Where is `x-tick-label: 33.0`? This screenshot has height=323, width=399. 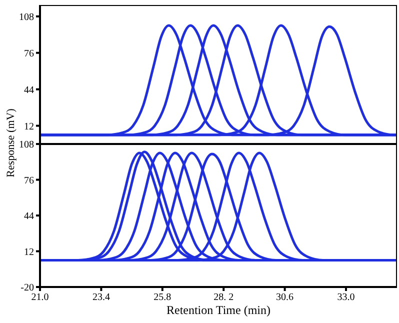
x-tick-label: 33.0 is located at coordinates (346, 298).